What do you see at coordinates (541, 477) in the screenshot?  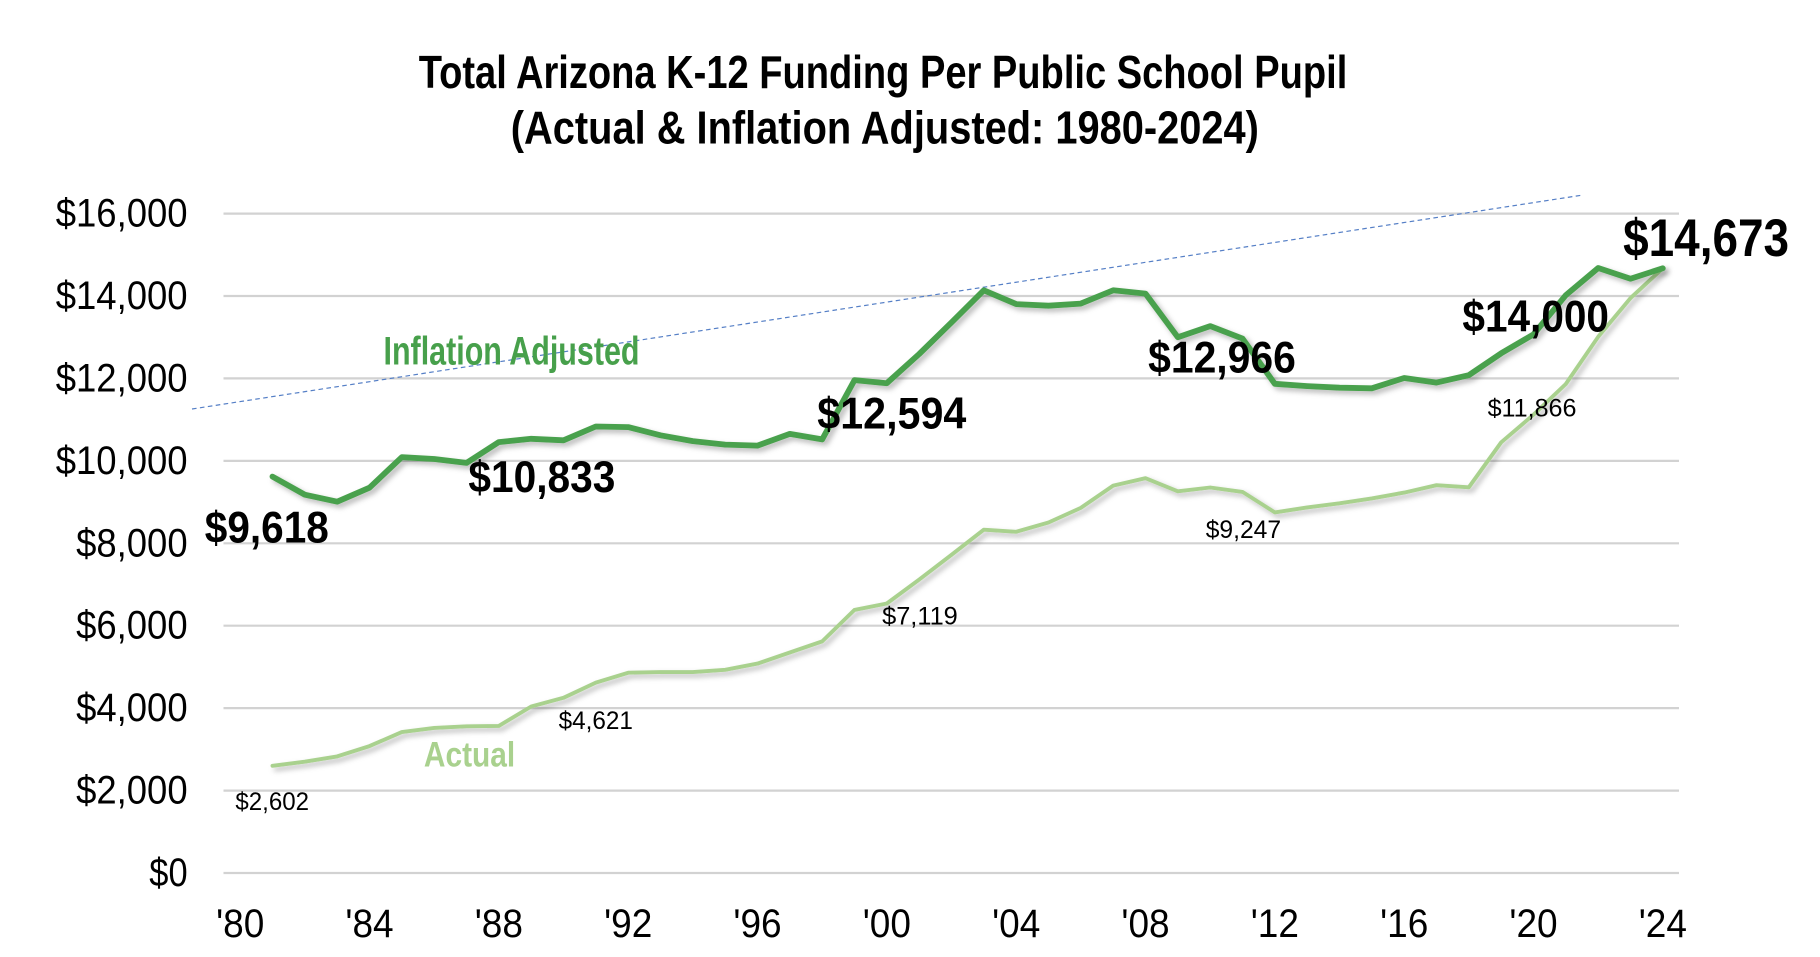 I see `svg-text: $10,833` at bounding box center [541, 477].